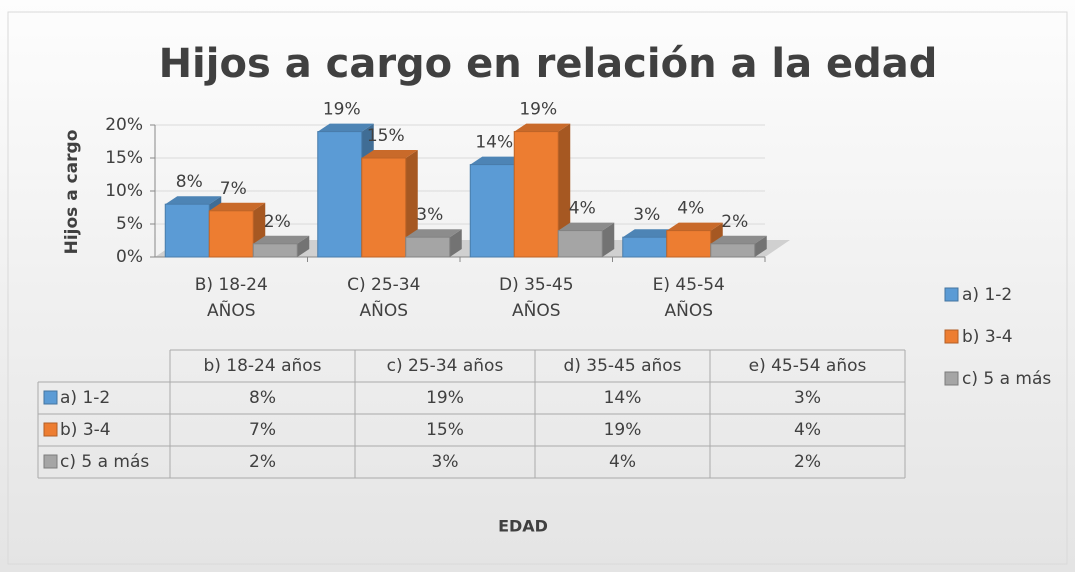  What do you see at coordinates (445, 430) in the screenshot?
I see `table-cell: 15%` at bounding box center [445, 430].